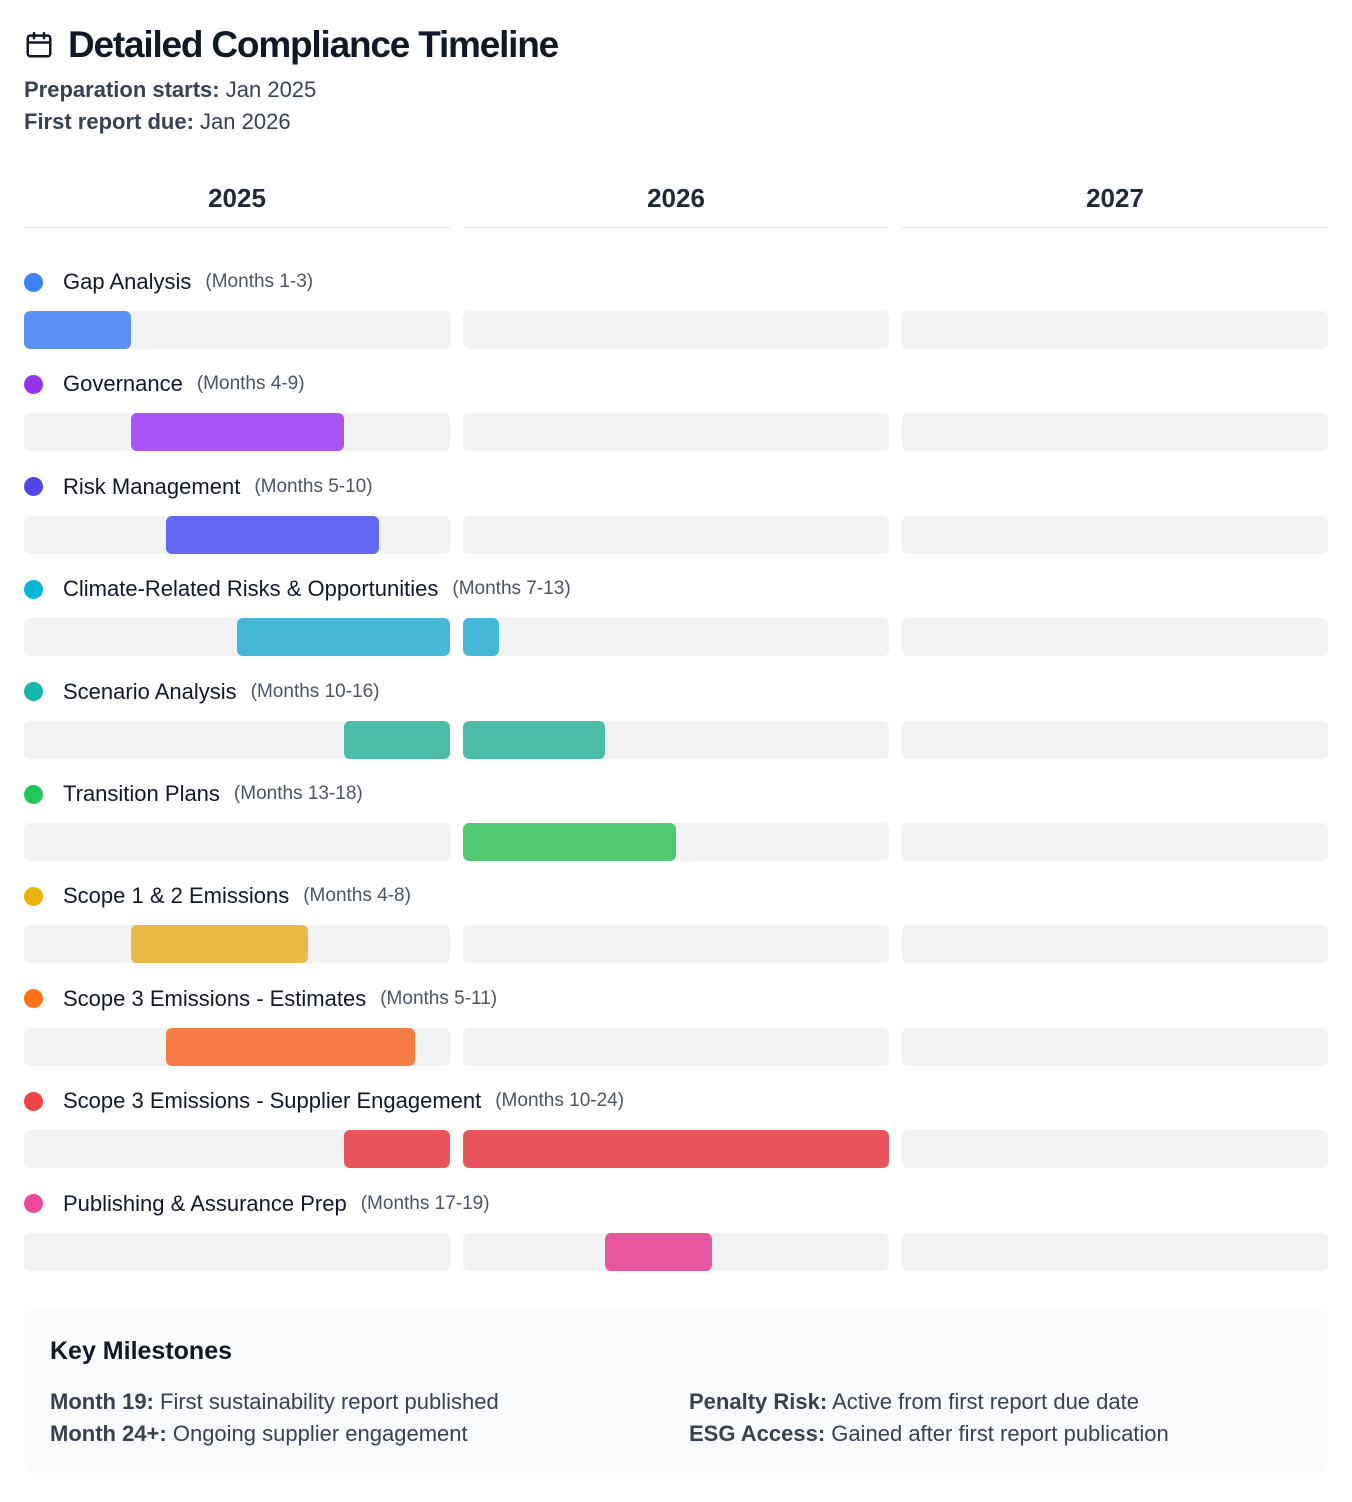 Image resolution: width=1352 pixels, height=1502 pixels. What do you see at coordinates (315, 691) in the screenshot?
I see `task-range: (Months 10-16)` at bounding box center [315, 691].